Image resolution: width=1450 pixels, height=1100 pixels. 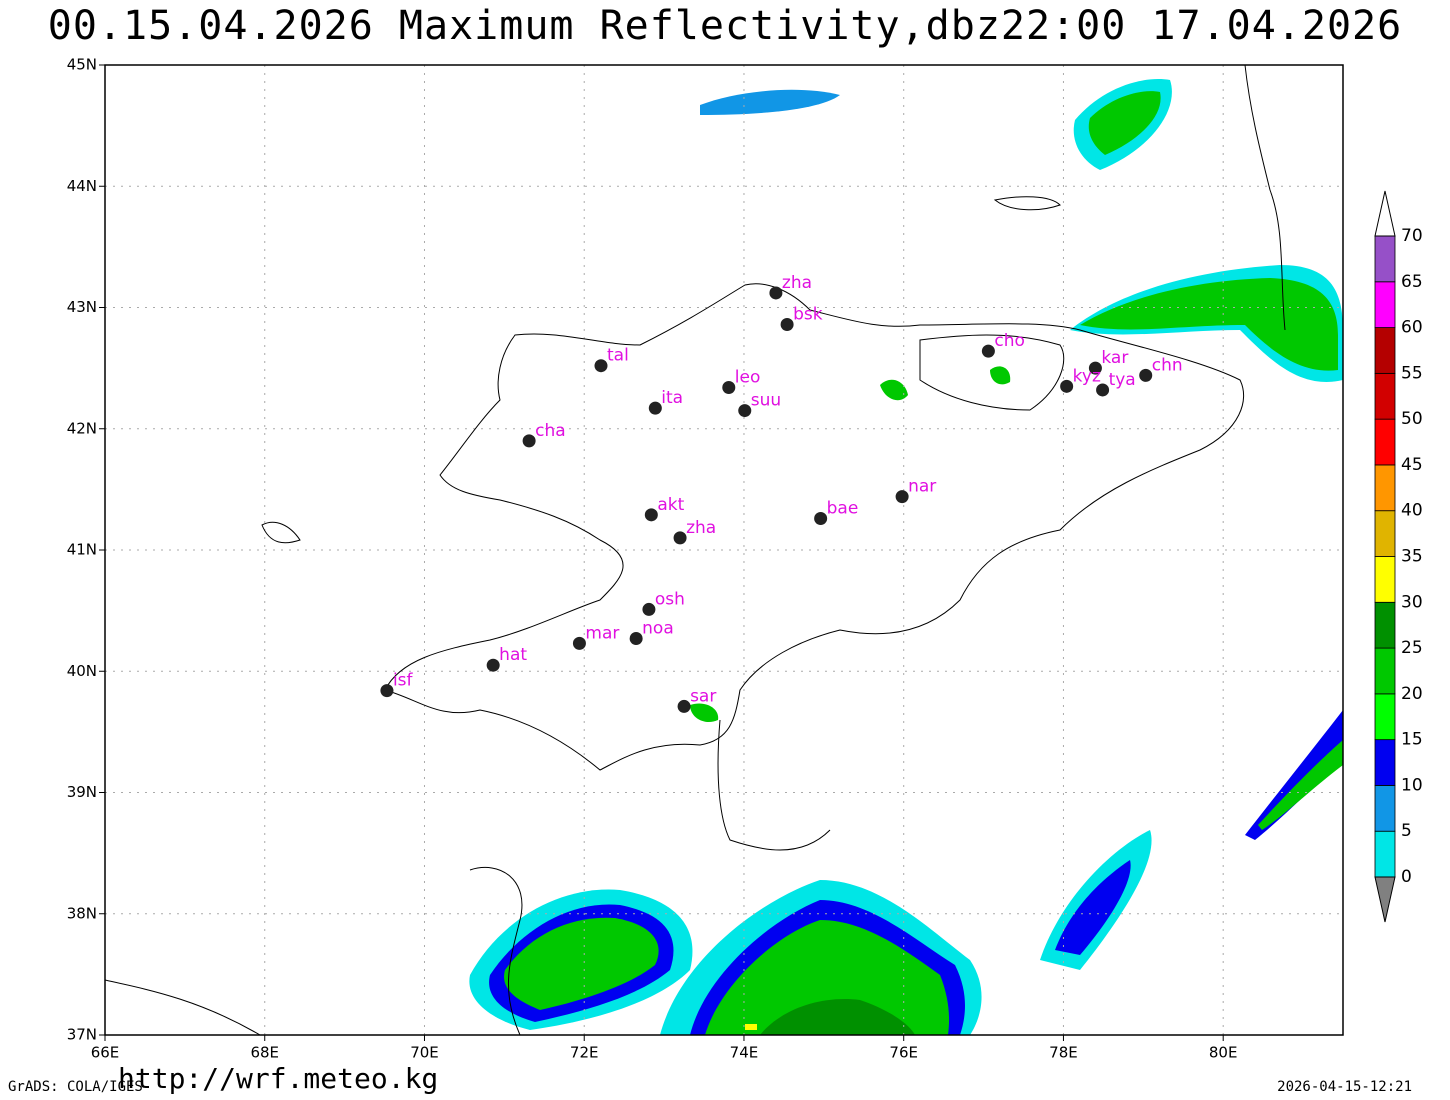 What do you see at coordinates (1412, 557) in the screenshot?
I see `colorbar-label: 35` at bounding box center [1412, 557].